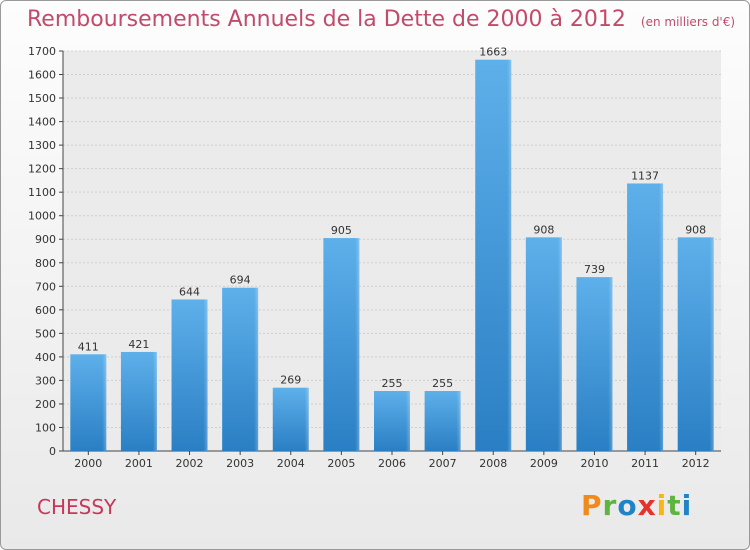  I want to click on y-tick-label: 1100, so click(42, 192).